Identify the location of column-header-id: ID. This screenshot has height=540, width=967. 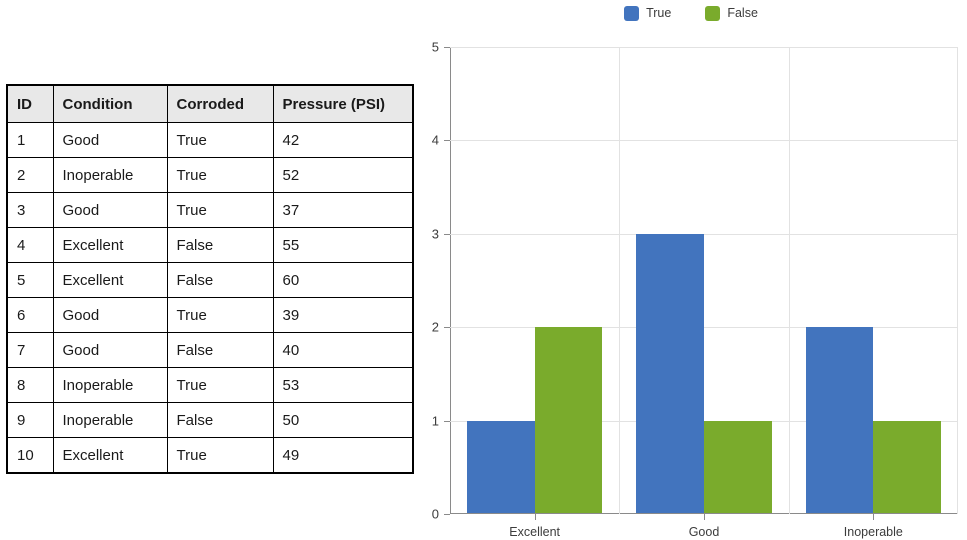
(30, 103).